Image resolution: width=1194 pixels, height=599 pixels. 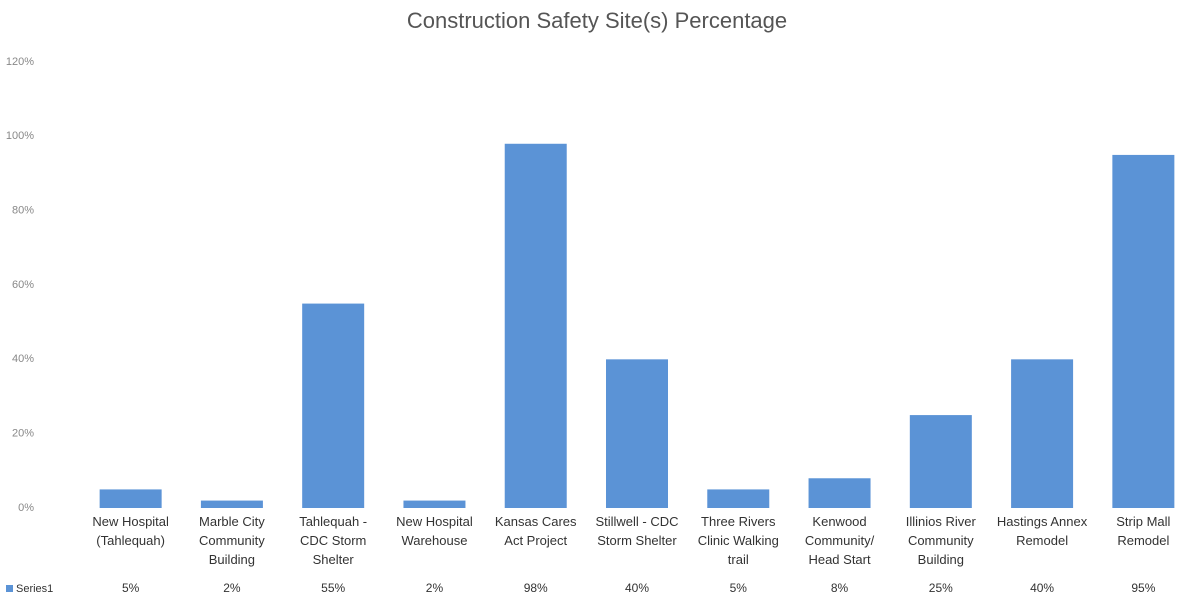 I want to click on data-label: 55%, so click(x=333, y=588).